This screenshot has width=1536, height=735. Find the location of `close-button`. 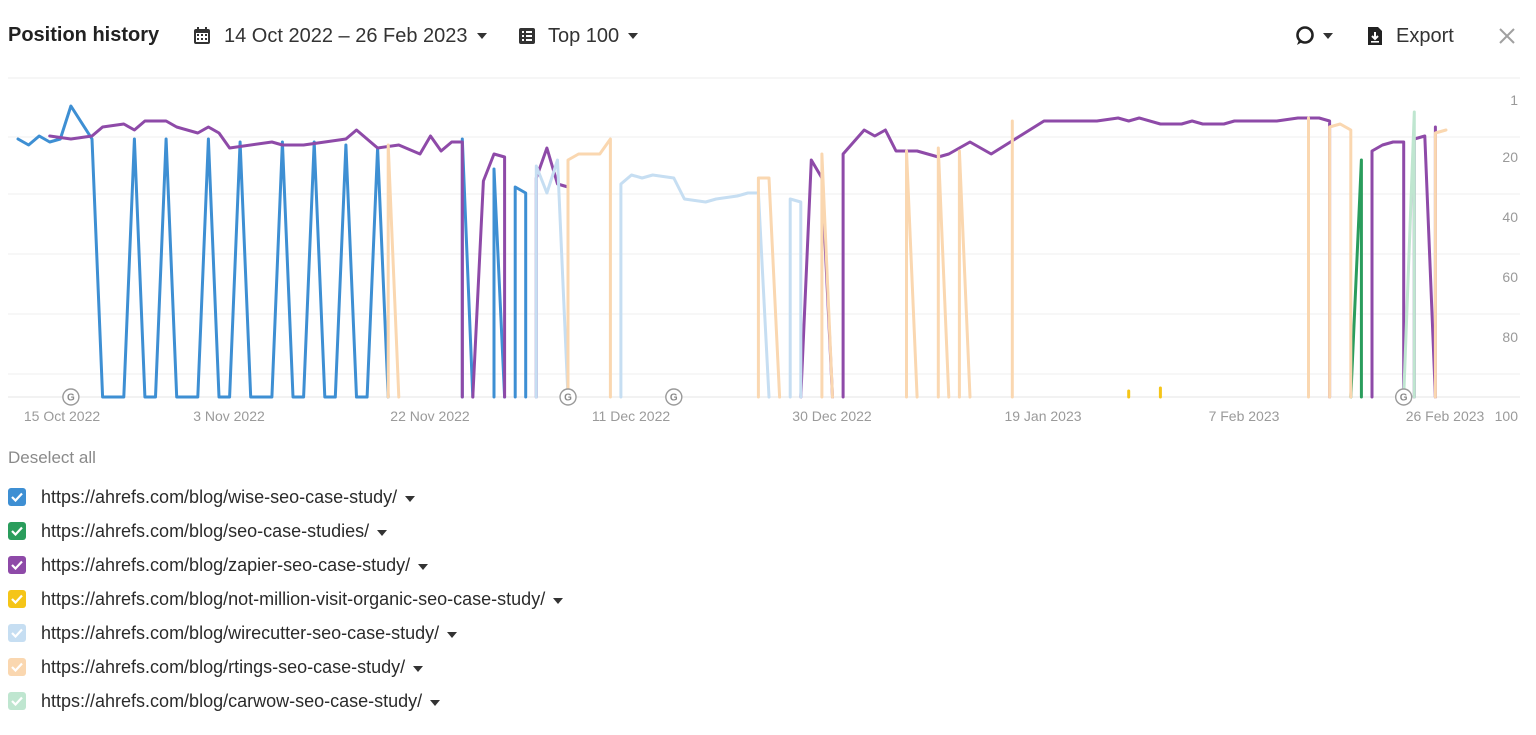

close-button is located at coordinates (1507, 36).